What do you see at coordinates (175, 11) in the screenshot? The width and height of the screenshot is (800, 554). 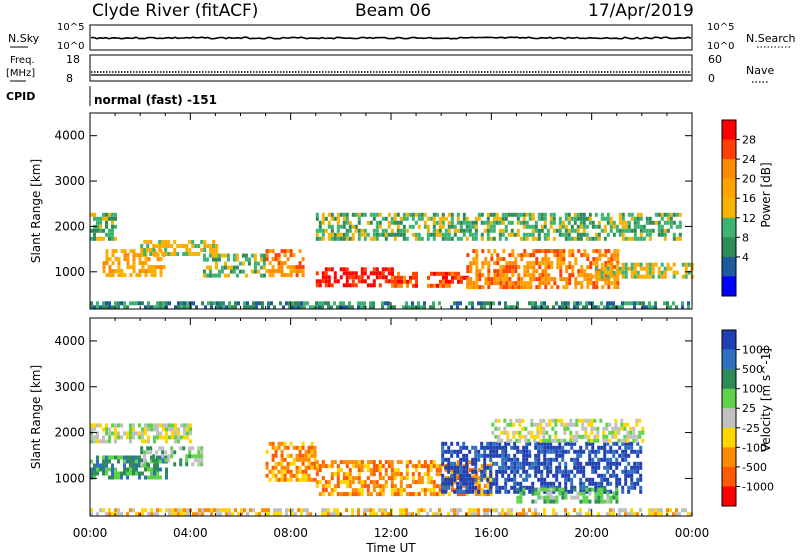 I see `station-title: Clyde River (fitACF)` at bounding box center [175, 11].